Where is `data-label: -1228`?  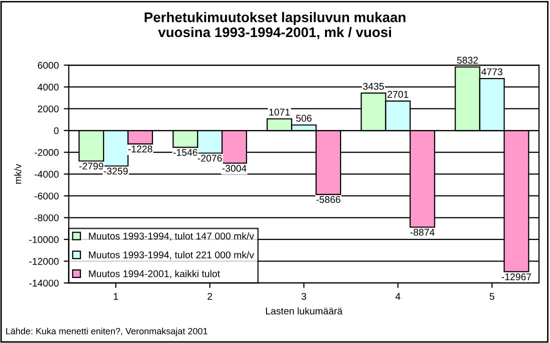 data-label: -1228 is located at coordinates (140, 149).